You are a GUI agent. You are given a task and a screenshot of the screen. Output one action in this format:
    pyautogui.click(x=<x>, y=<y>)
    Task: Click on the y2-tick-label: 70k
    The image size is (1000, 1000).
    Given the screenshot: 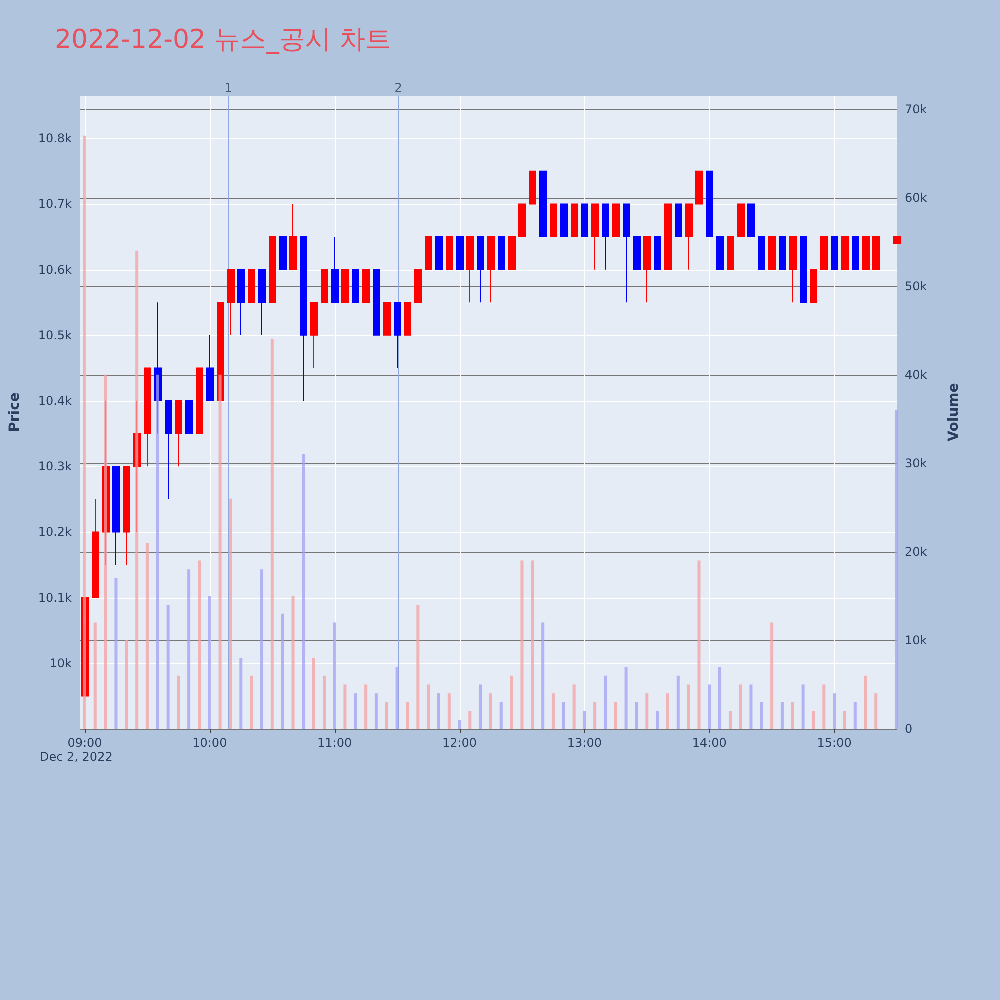 What is the action you would take?
    pyautogui.click(x=916, y=109)
    